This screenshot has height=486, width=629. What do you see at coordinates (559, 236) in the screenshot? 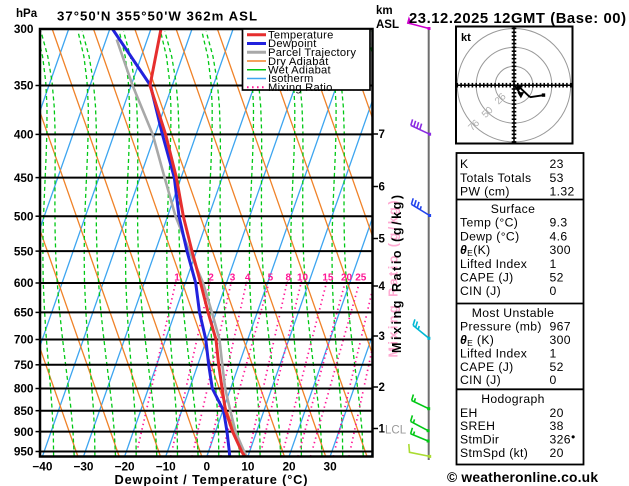
I see `svg-text: 4.6` at bounding box center [559, 236].